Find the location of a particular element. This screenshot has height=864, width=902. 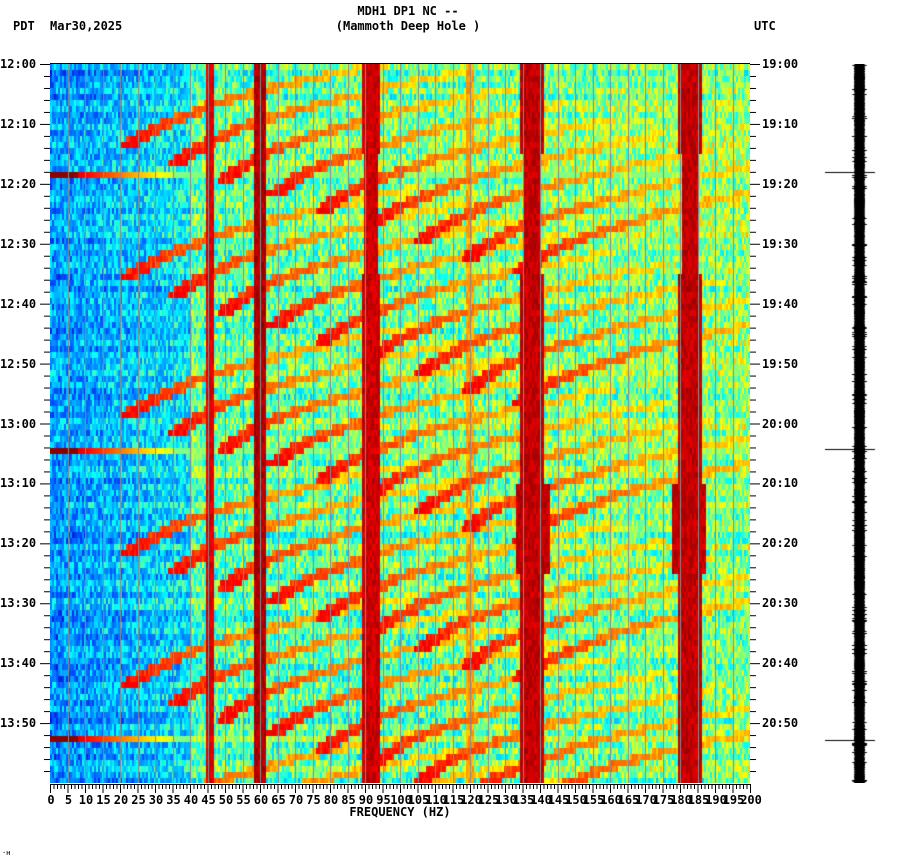

x-tick-label: 20 is located at coordinates (121, 800).